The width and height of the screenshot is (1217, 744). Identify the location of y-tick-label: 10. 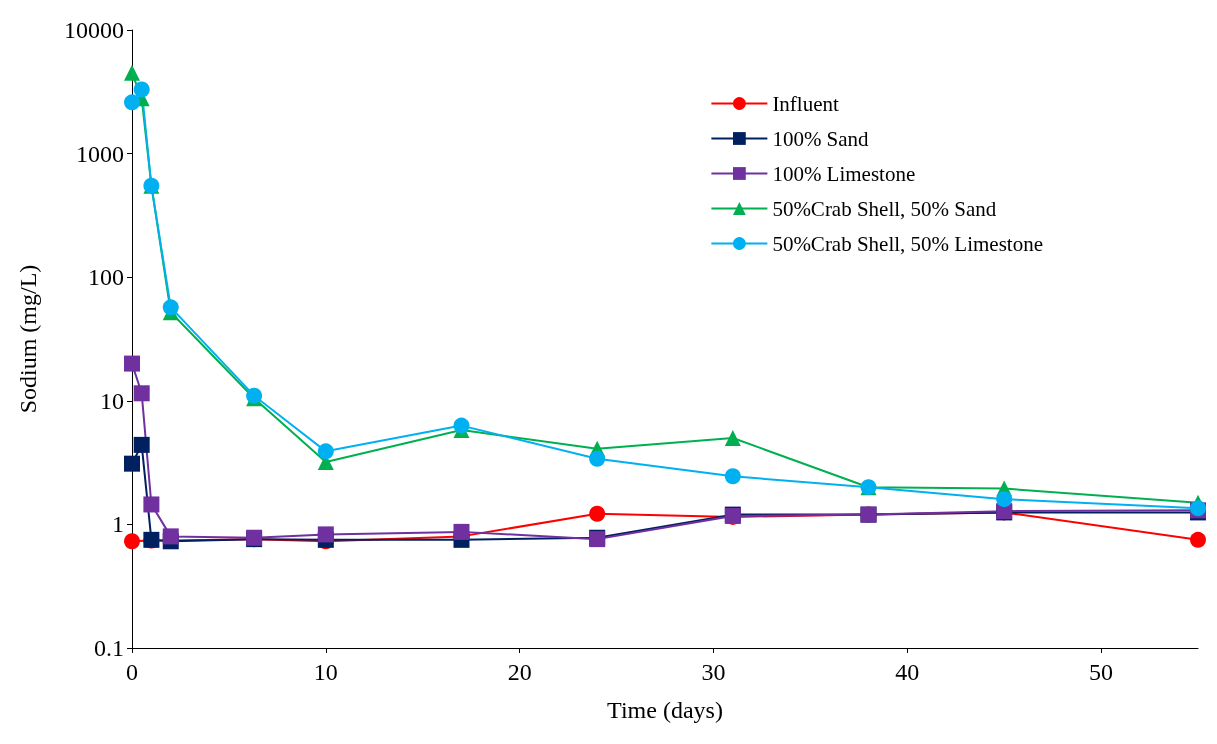
(112, 400).